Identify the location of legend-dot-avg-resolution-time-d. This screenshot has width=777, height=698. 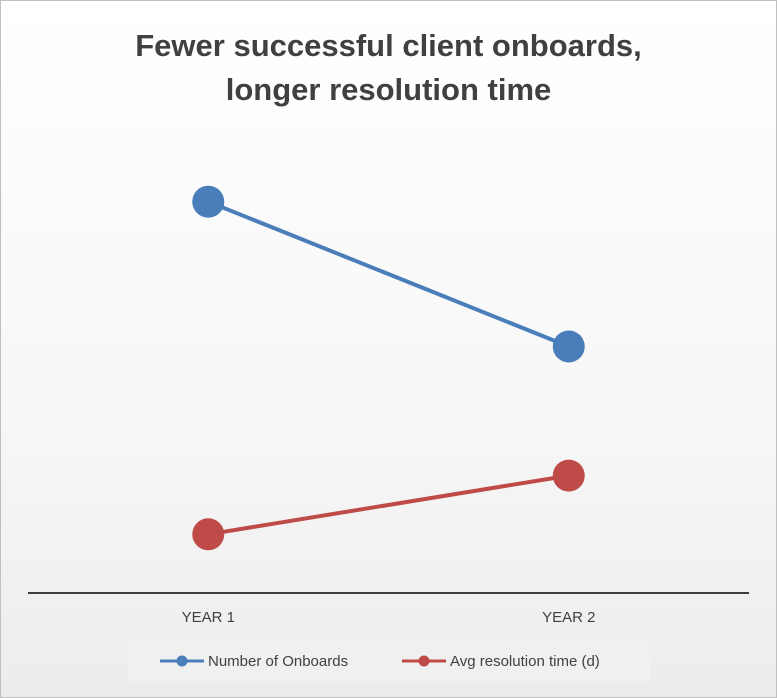
(424, 661).